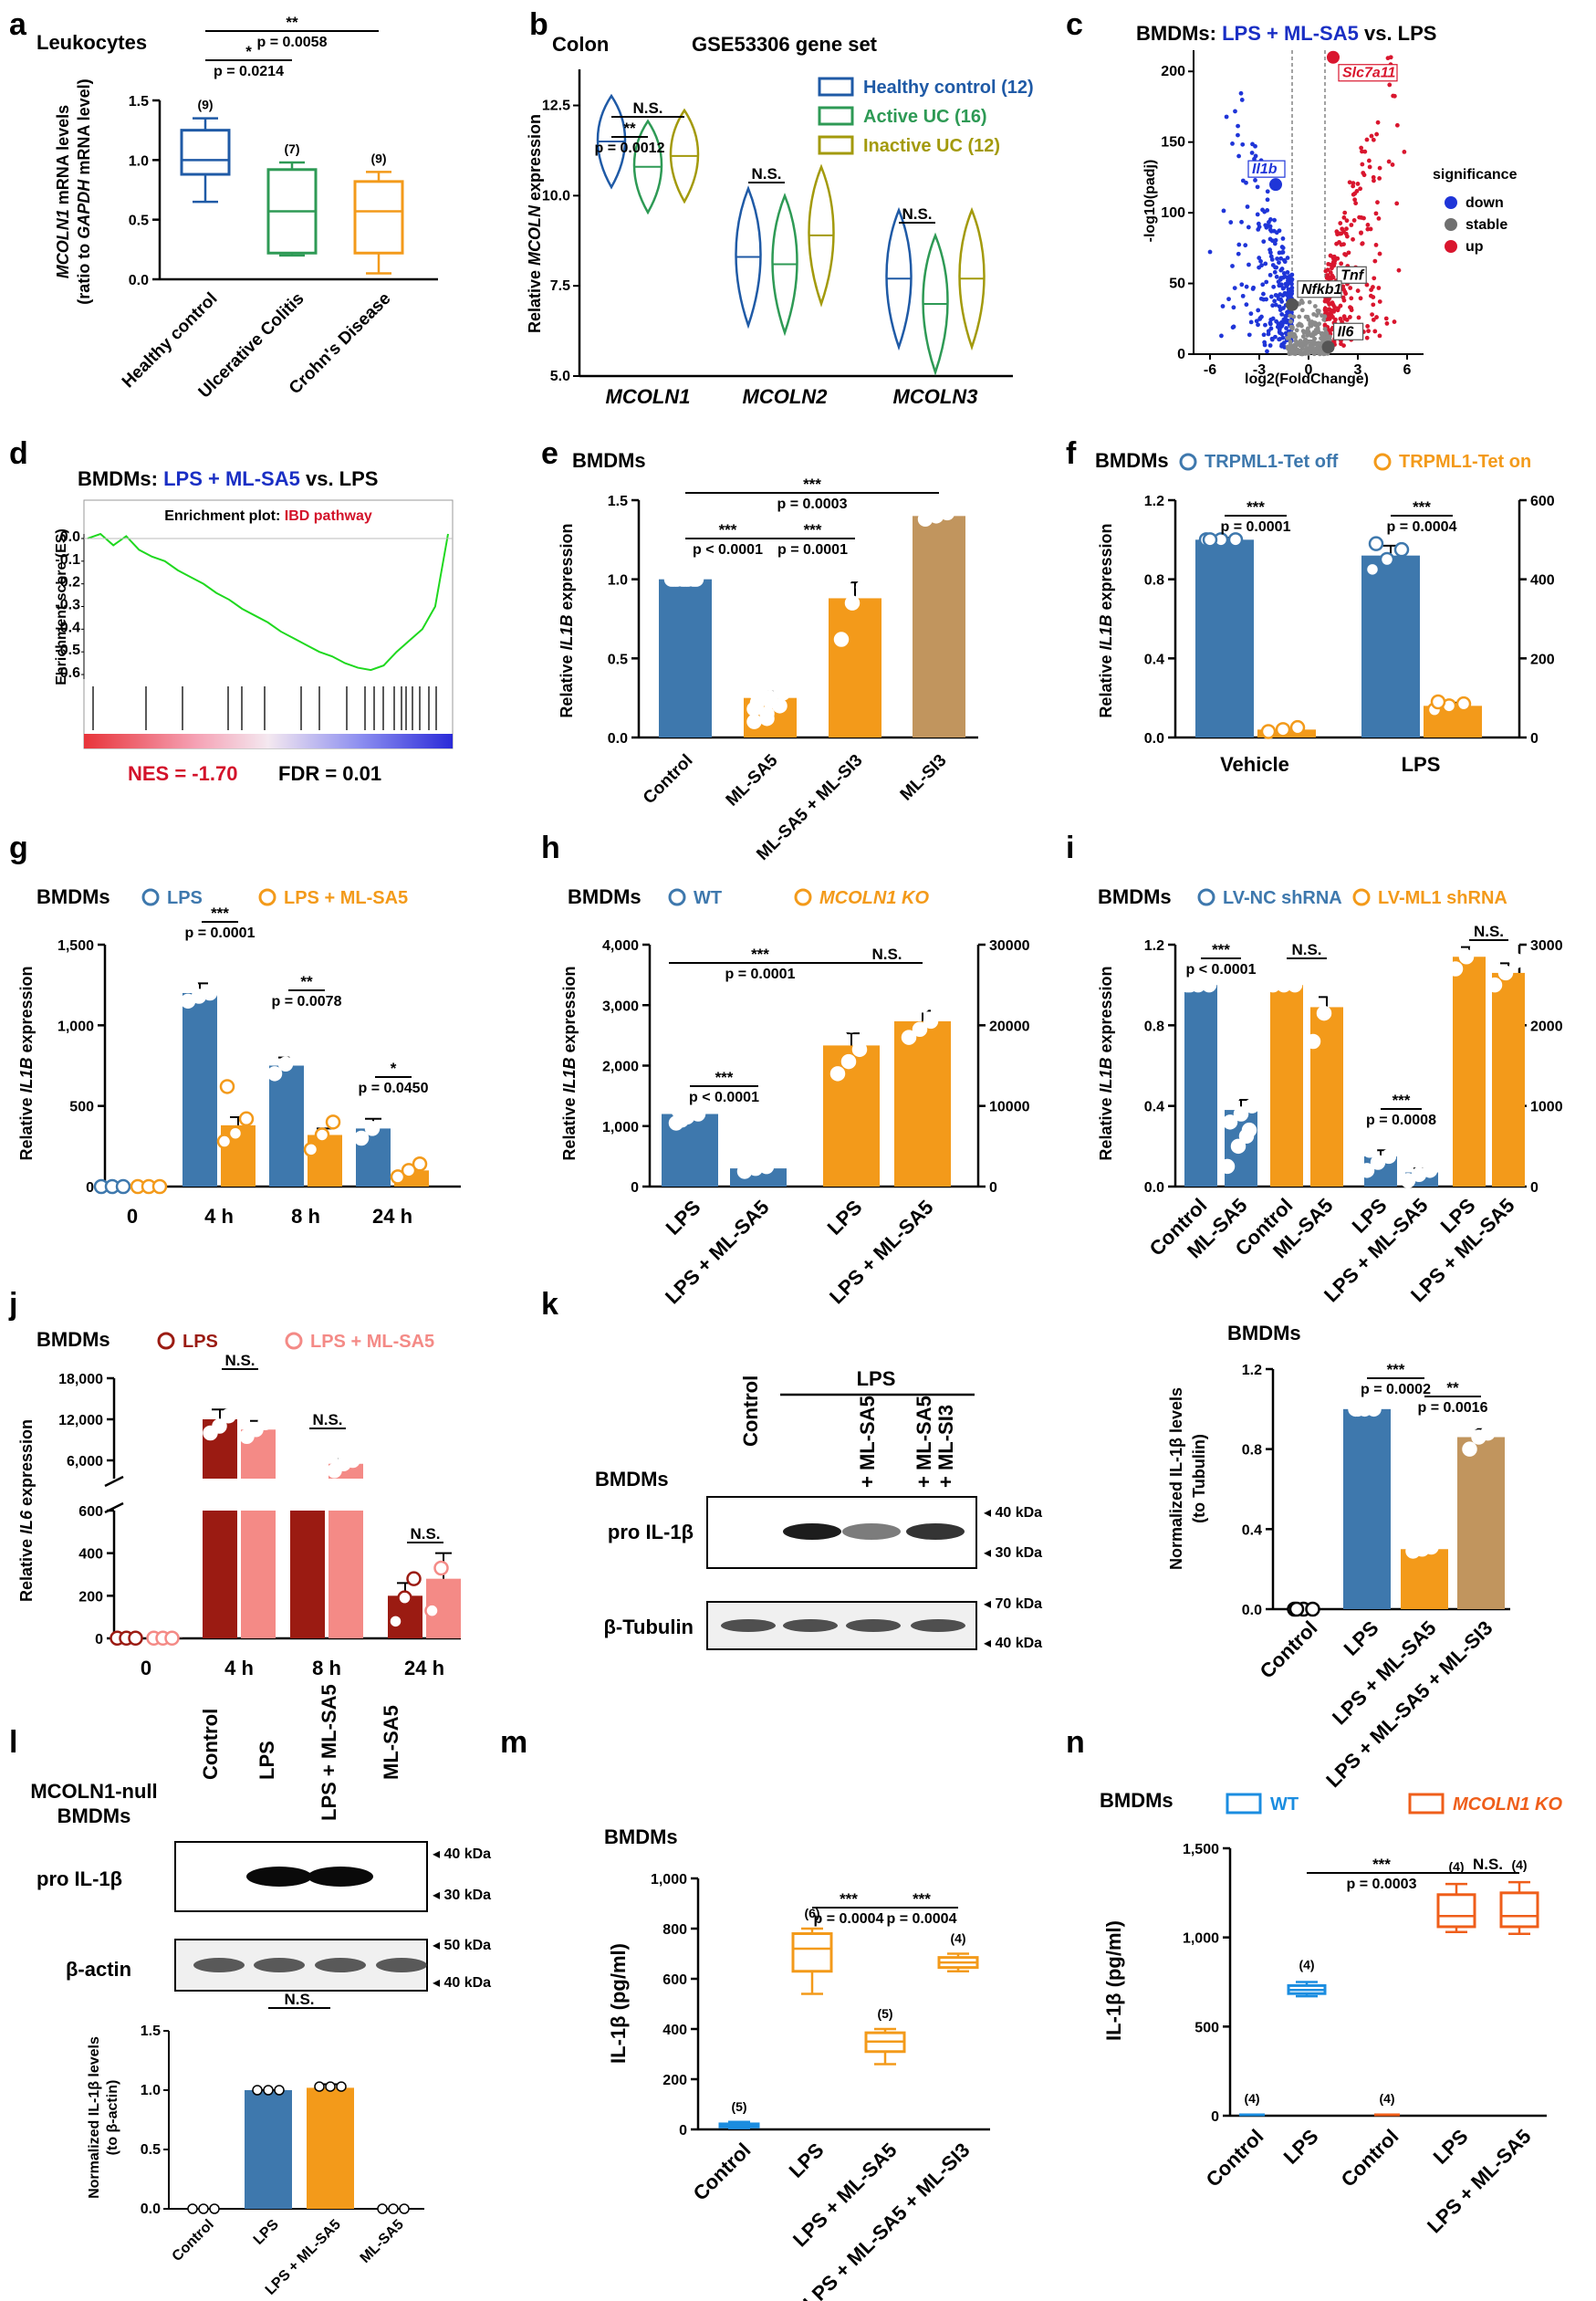  Describe the element at coordinates (249, 51) in the screenshot. I see `significance-stars: *` at that location.